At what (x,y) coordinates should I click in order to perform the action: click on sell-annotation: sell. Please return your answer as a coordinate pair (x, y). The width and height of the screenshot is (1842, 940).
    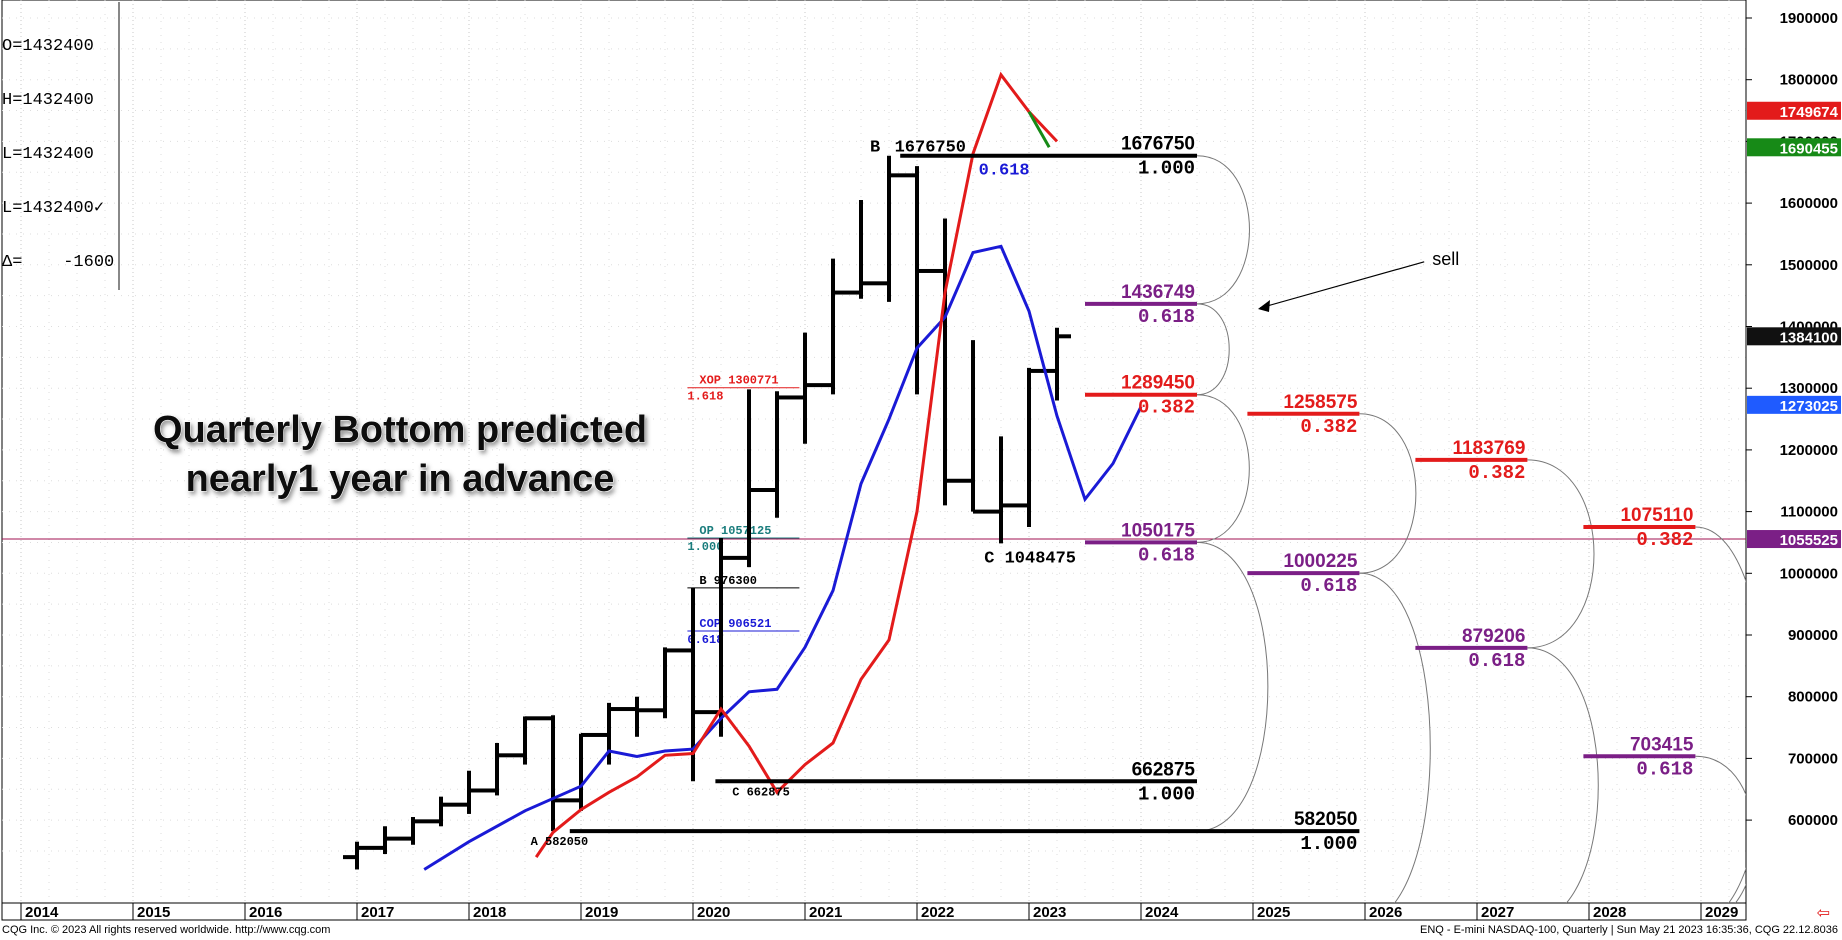
    Looking at the image, I should click on (1445, 259).